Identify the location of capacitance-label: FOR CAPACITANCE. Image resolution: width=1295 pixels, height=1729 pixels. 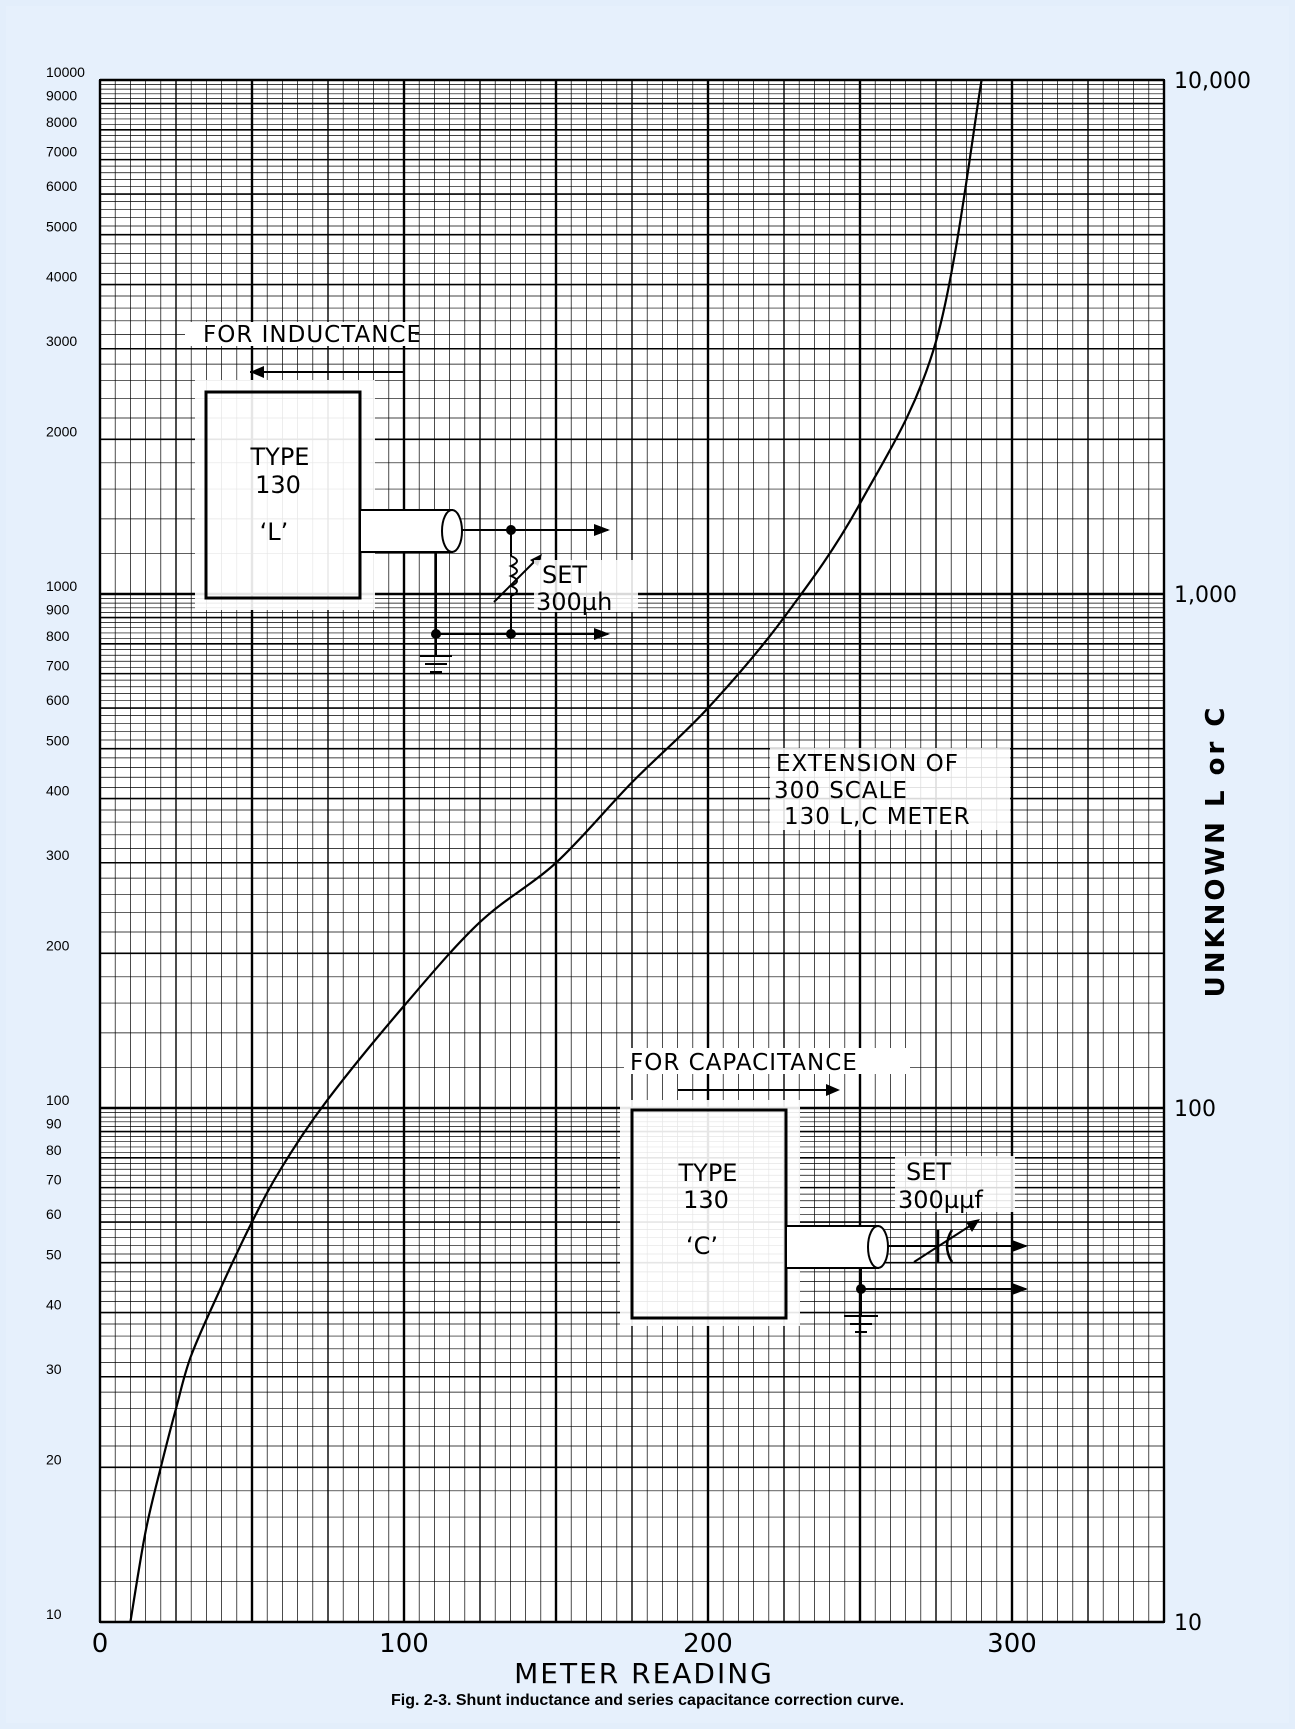
(744, 1063).